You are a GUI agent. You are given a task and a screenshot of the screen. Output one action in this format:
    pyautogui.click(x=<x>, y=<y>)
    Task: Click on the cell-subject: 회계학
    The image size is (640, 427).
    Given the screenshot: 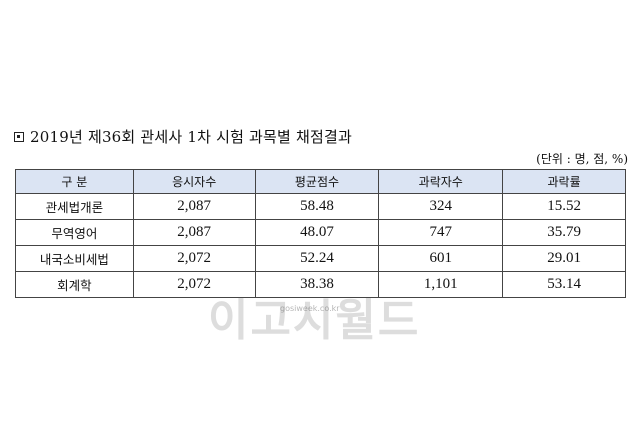 What is the action you would take?
    pyautogui.click(x=74, y=284)
    